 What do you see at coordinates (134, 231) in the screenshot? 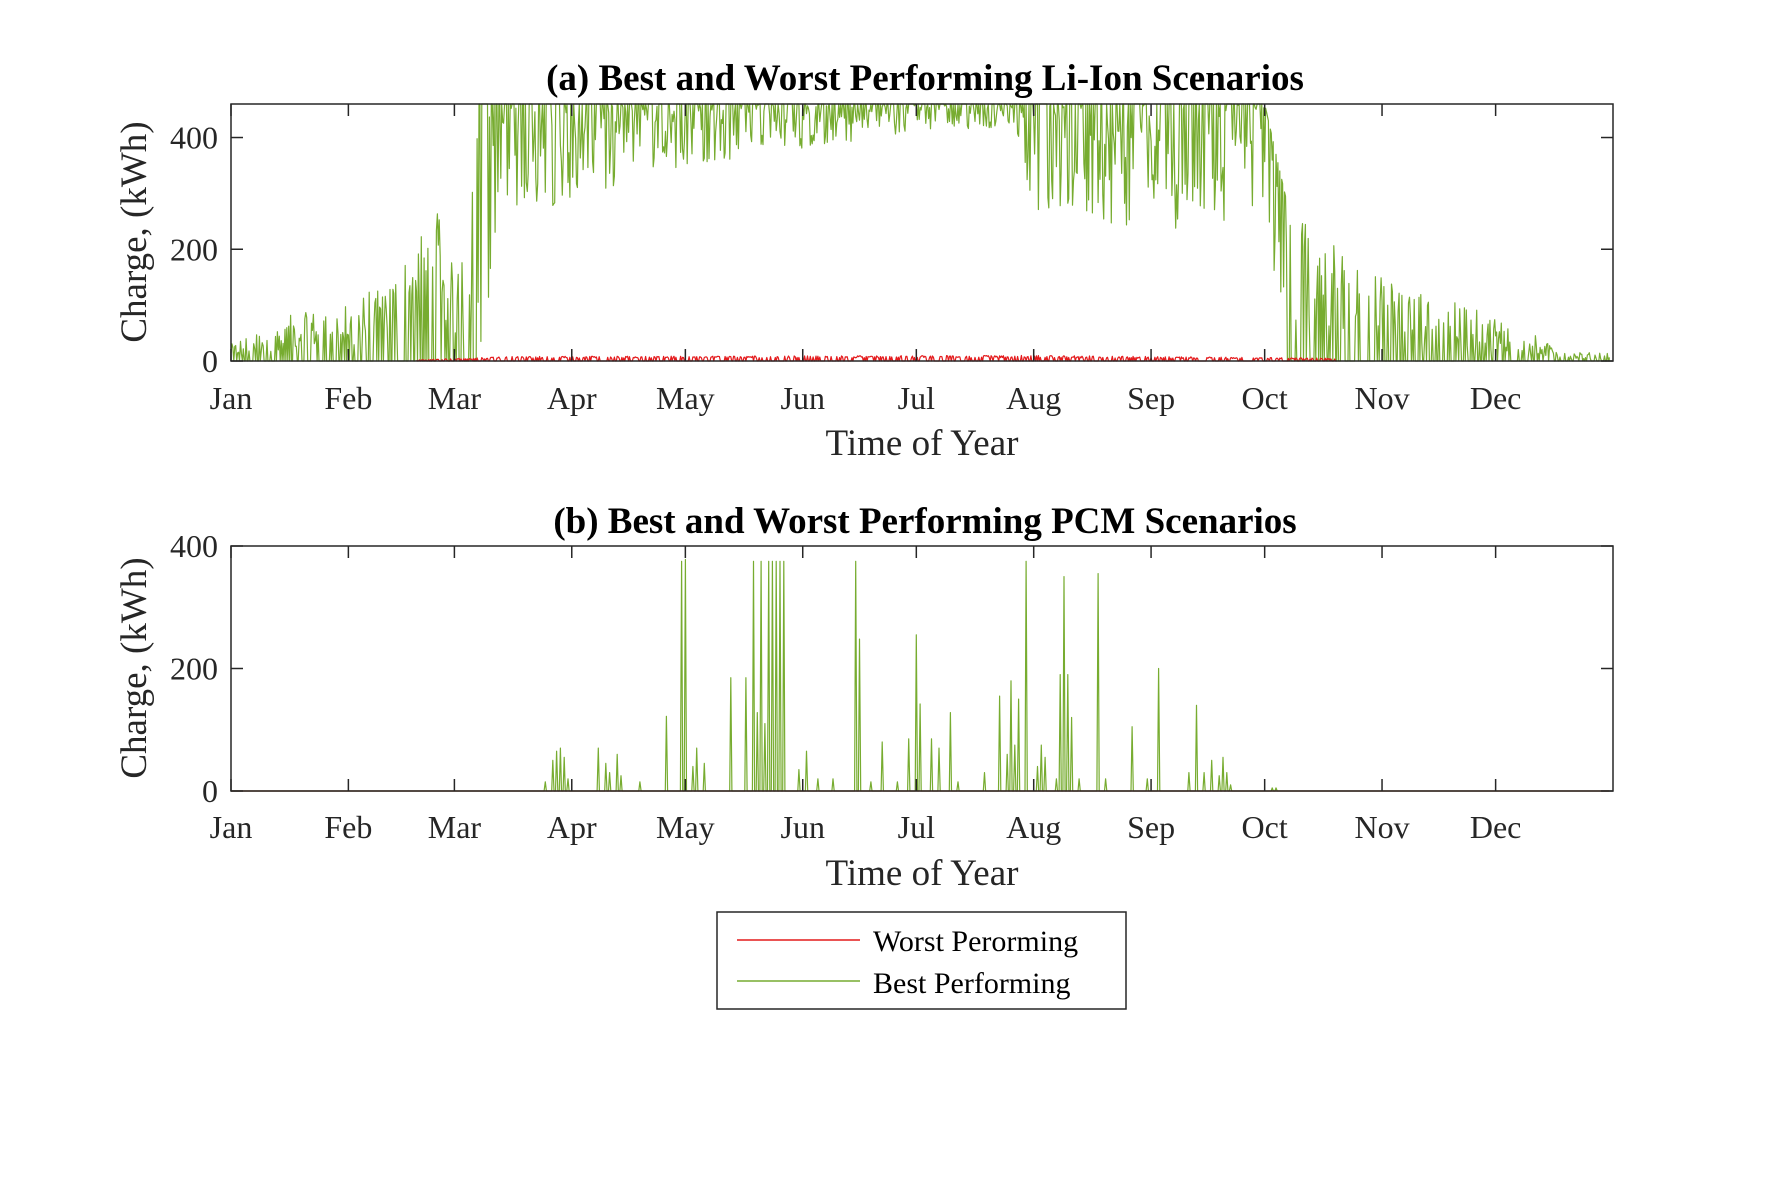
I see `y-axis-label-a: Charge, (kWh)` at bounding box center [134, 231].